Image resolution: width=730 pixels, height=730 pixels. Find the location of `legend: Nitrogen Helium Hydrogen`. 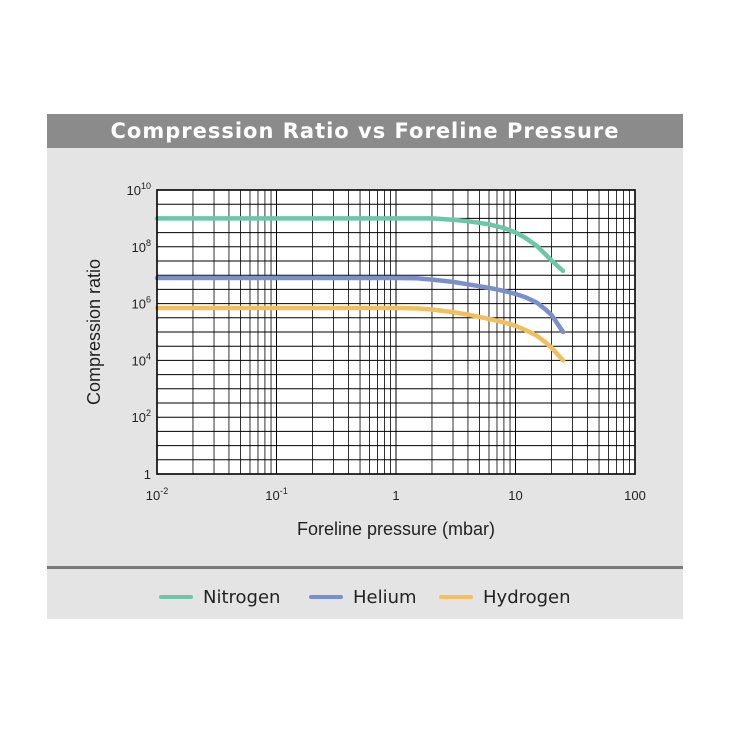

legend: Nitrogen Helium Hydrogen is located at coordinates (365, 597).